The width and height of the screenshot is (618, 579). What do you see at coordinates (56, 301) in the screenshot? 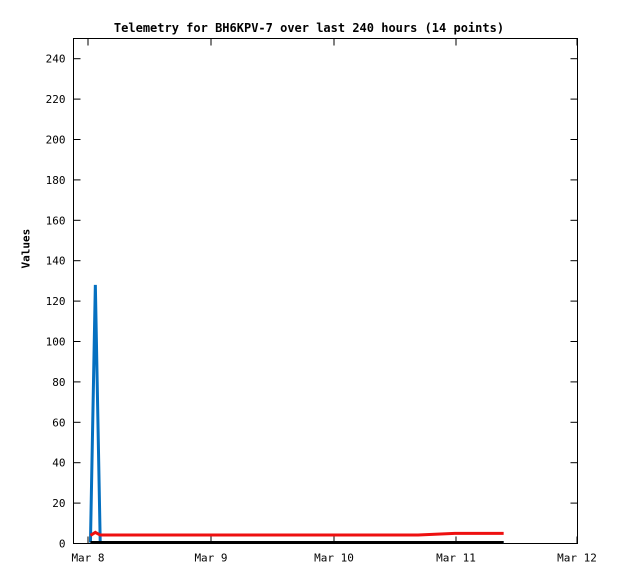
I see `y-tick-label: 120` at bounding box center [56, 301].